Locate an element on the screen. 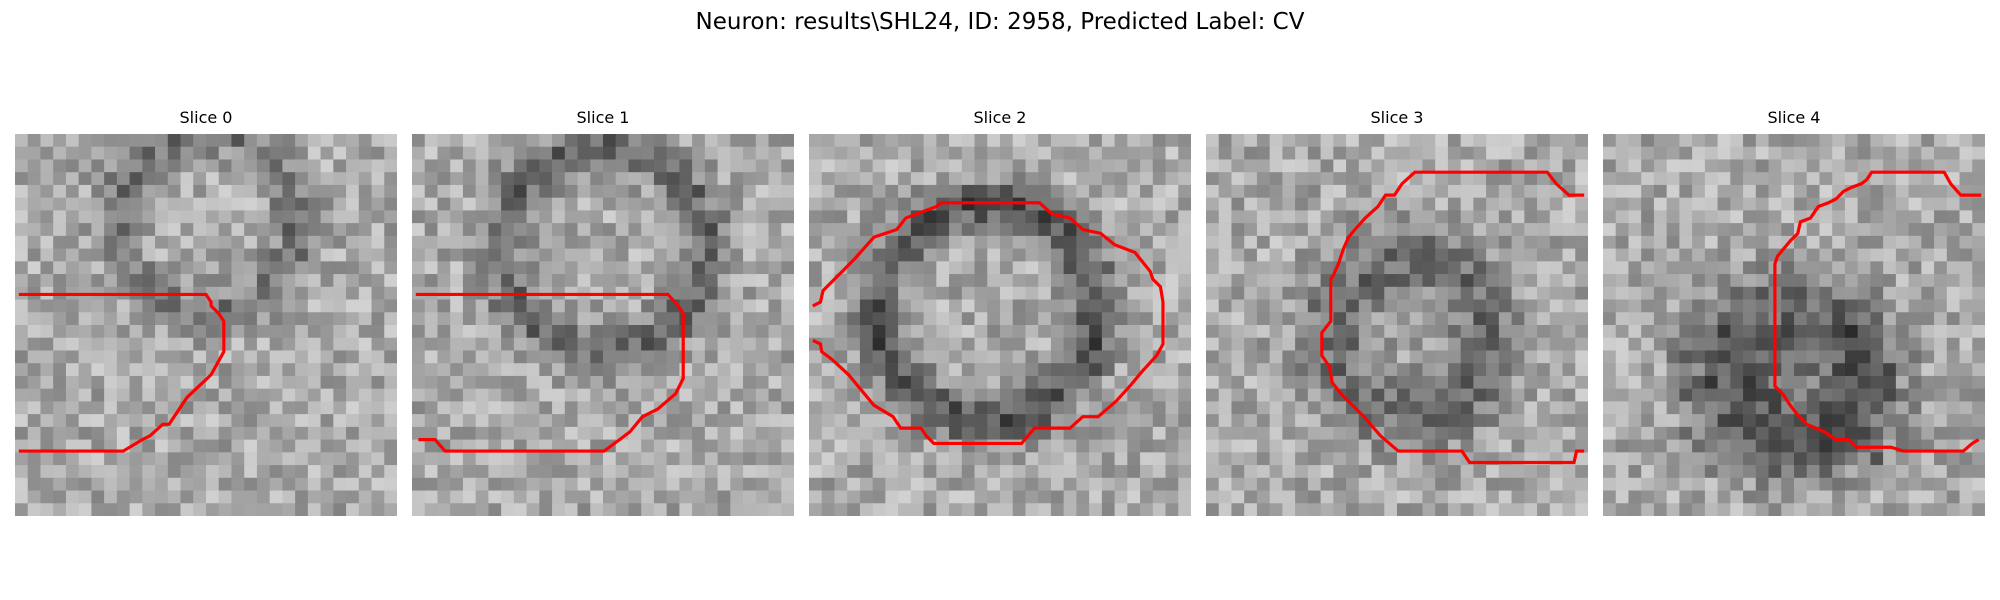 The width and height of the screenshot is (2000, 600). slice-panel-1: Slice 1 is located at coordinates (603, 316).